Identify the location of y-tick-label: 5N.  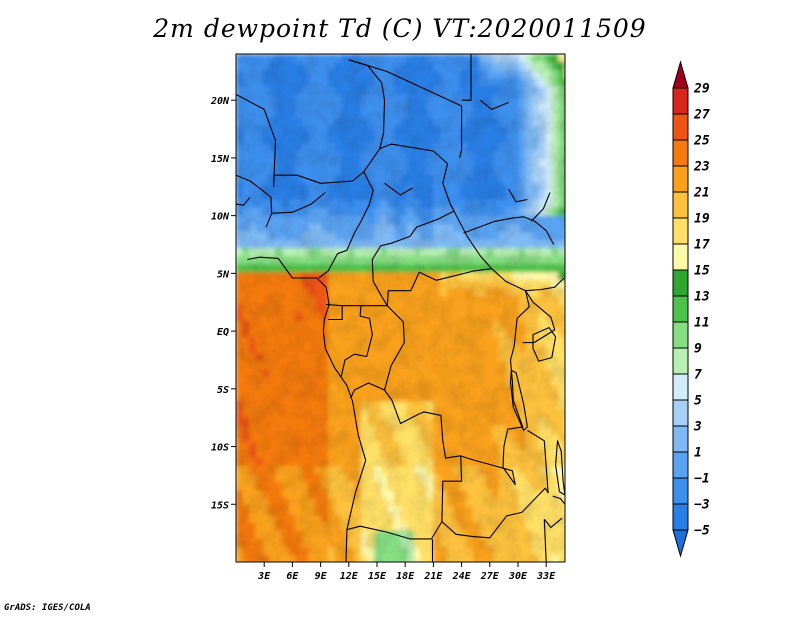
(223, 274).